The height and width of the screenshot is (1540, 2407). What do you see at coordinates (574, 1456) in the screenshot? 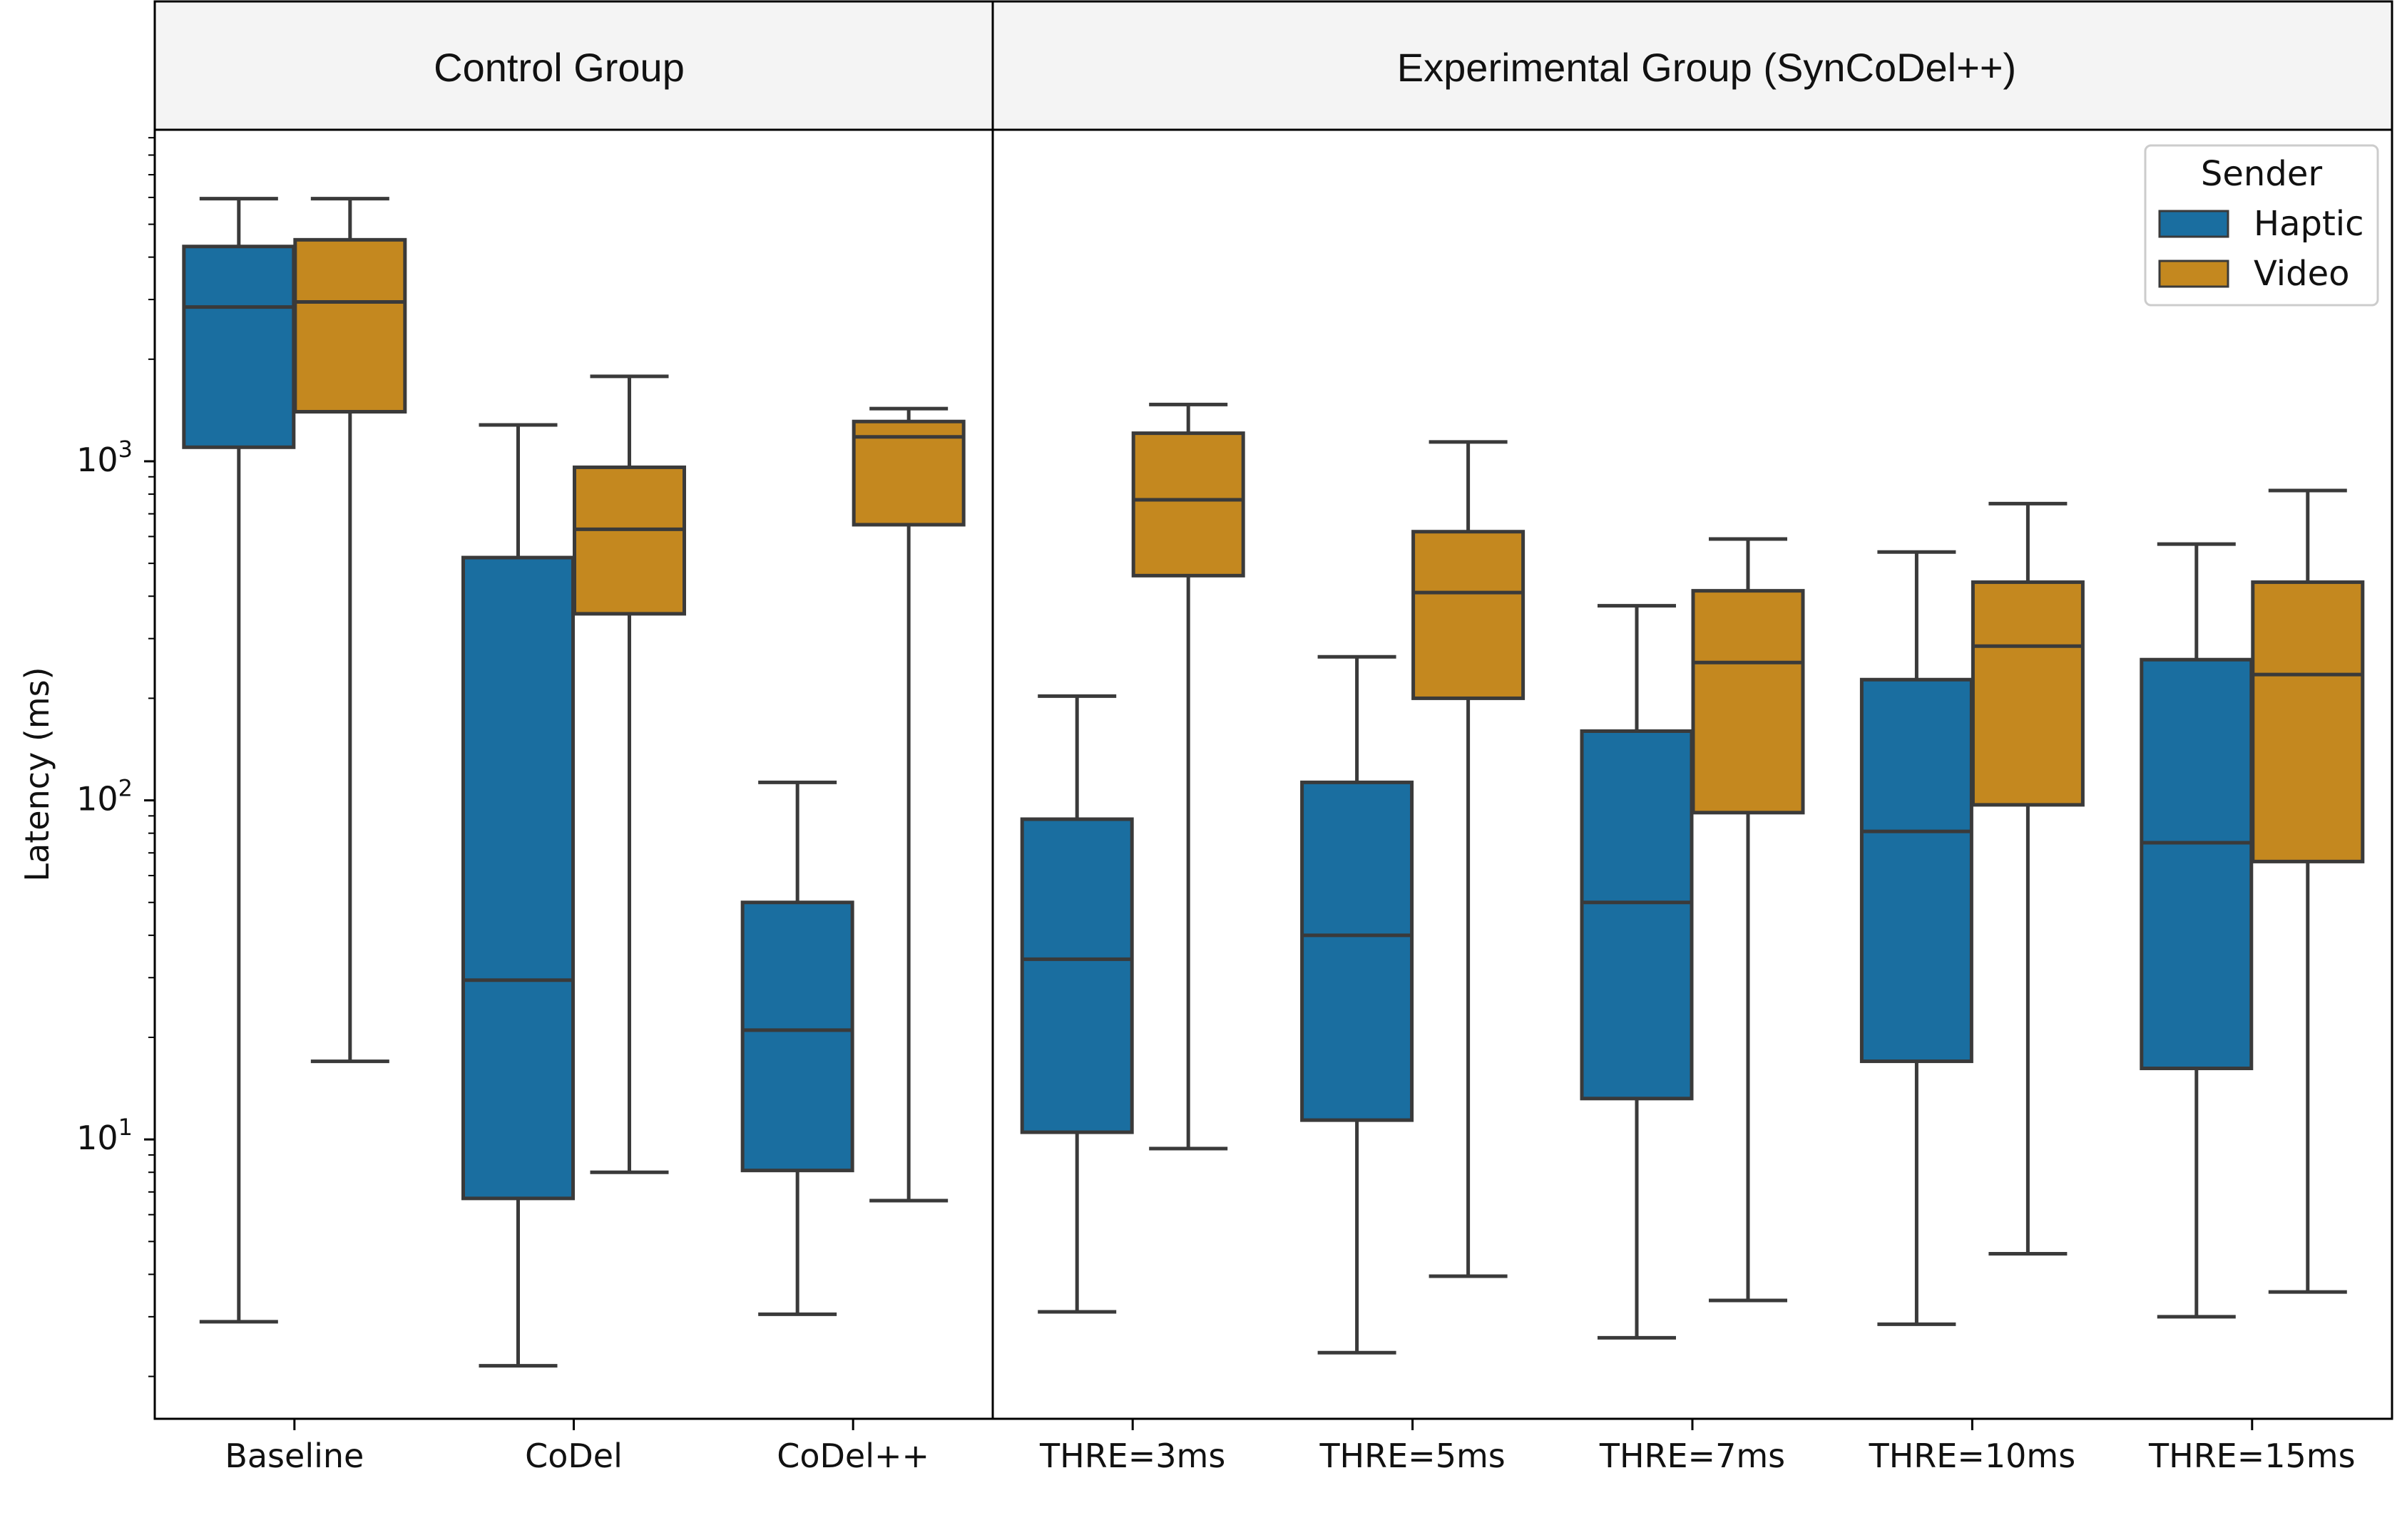
I see `x-tick-label-codel: CoDel` at bounding box center [574, 1456].